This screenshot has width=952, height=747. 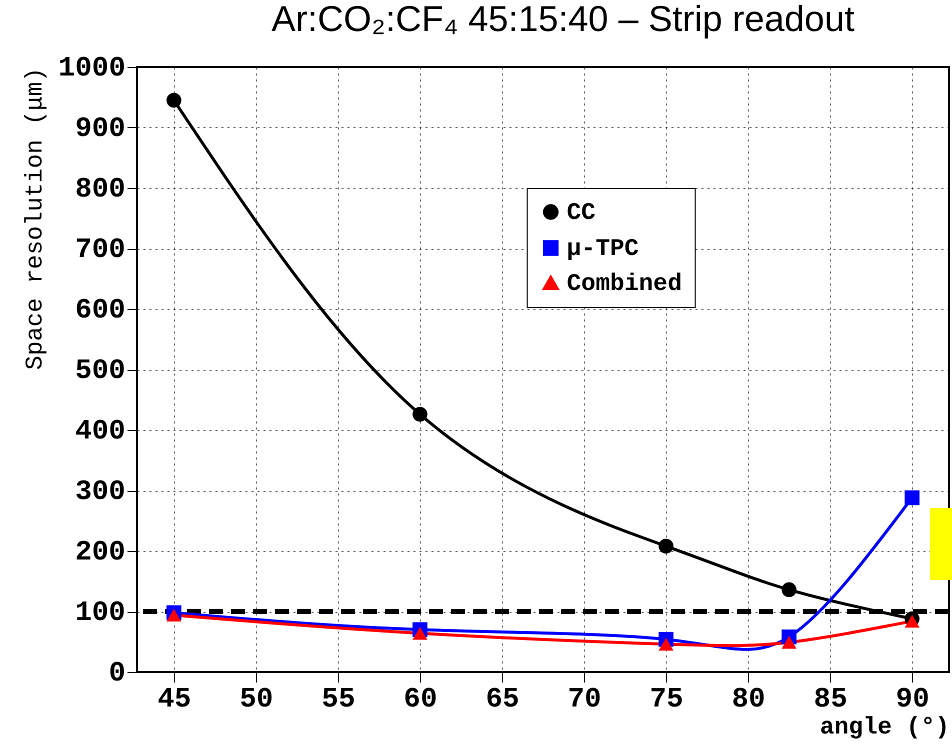 I want to click on y-tick-label: 600, so click(x=100, y=311).